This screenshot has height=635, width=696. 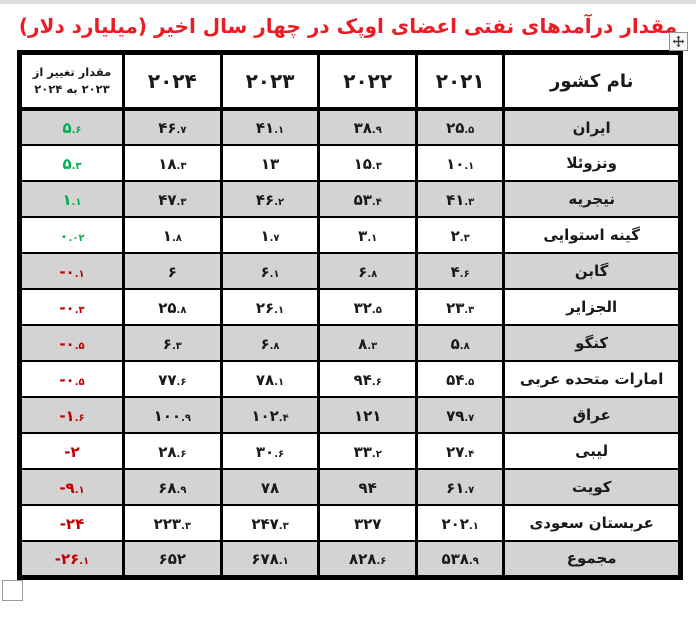 What do you see at coordinates (368, 451) in the screenshot?
I see `cell-2022: ۳۳.۲` at bounding box center [368, 451].